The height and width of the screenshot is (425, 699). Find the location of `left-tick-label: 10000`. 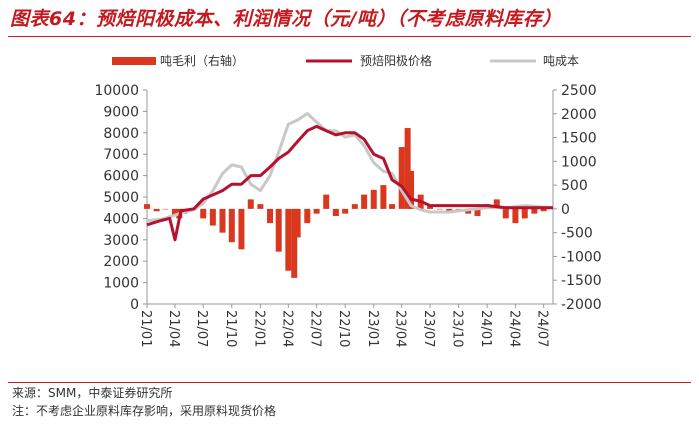

left-tick-label: 10000 is located at coordinates (116, 91).